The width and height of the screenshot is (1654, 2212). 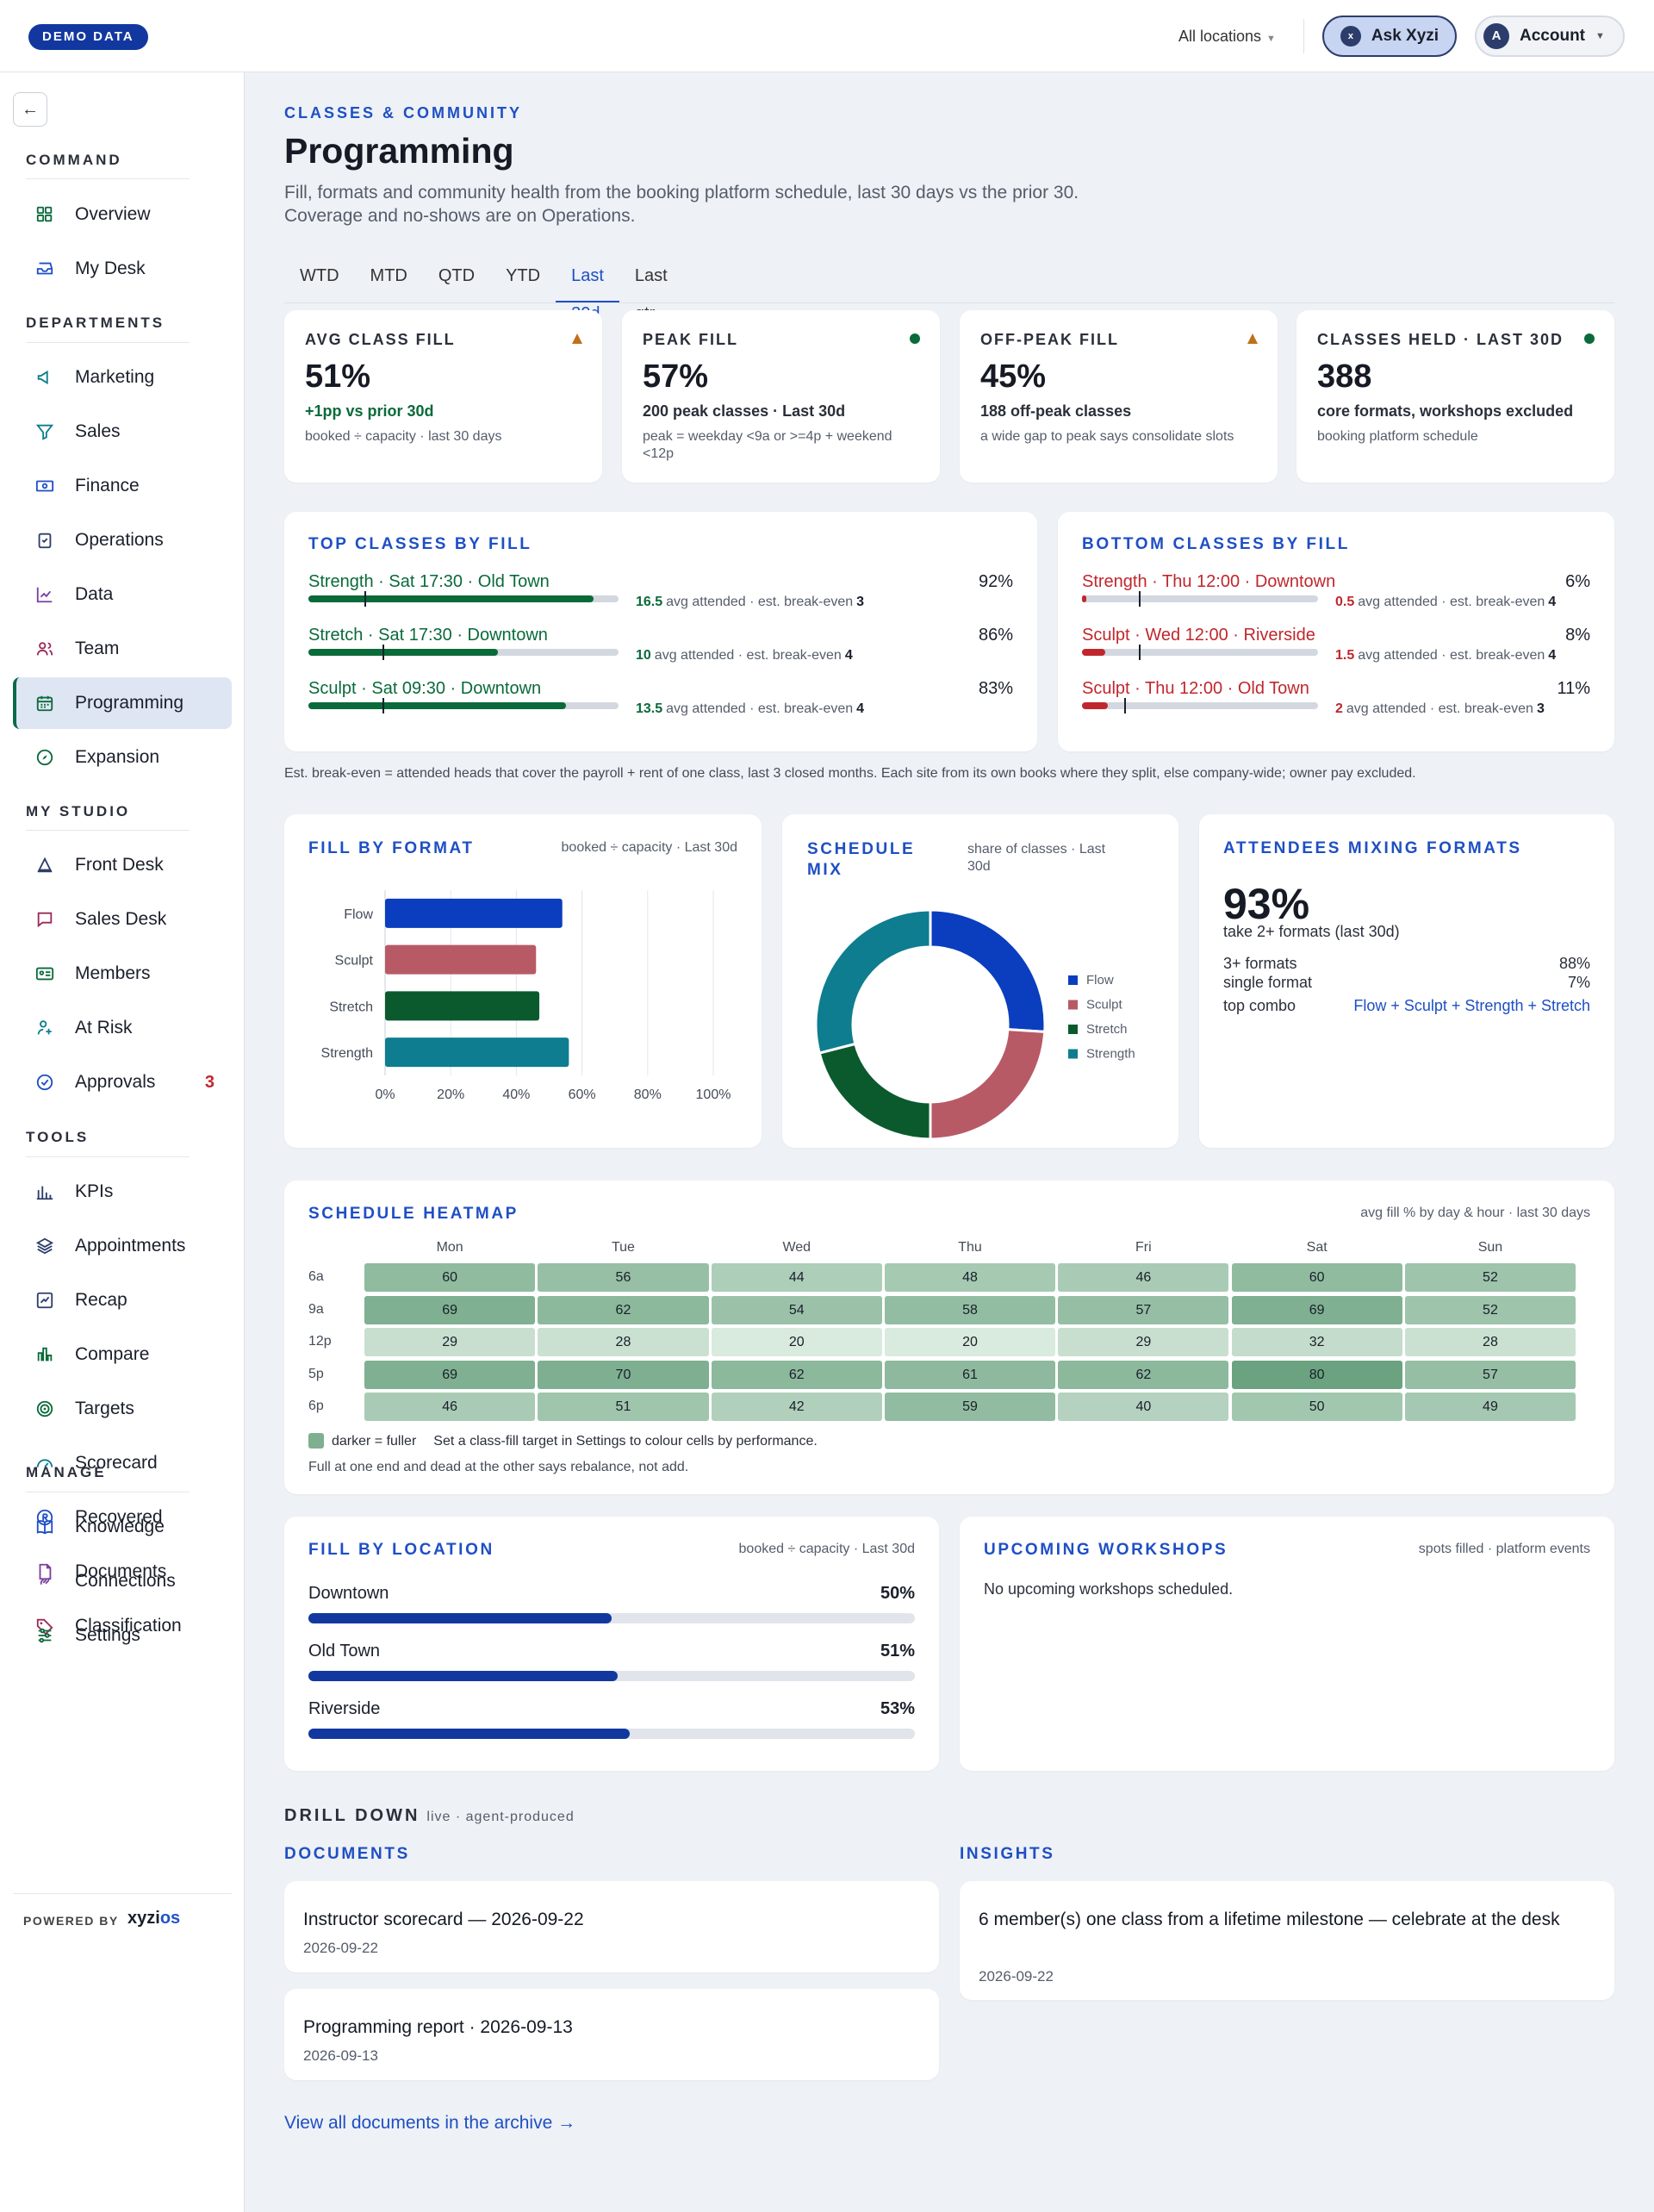 I want to click on sidebar-item-label: Operations, so click(x=120, y=540).